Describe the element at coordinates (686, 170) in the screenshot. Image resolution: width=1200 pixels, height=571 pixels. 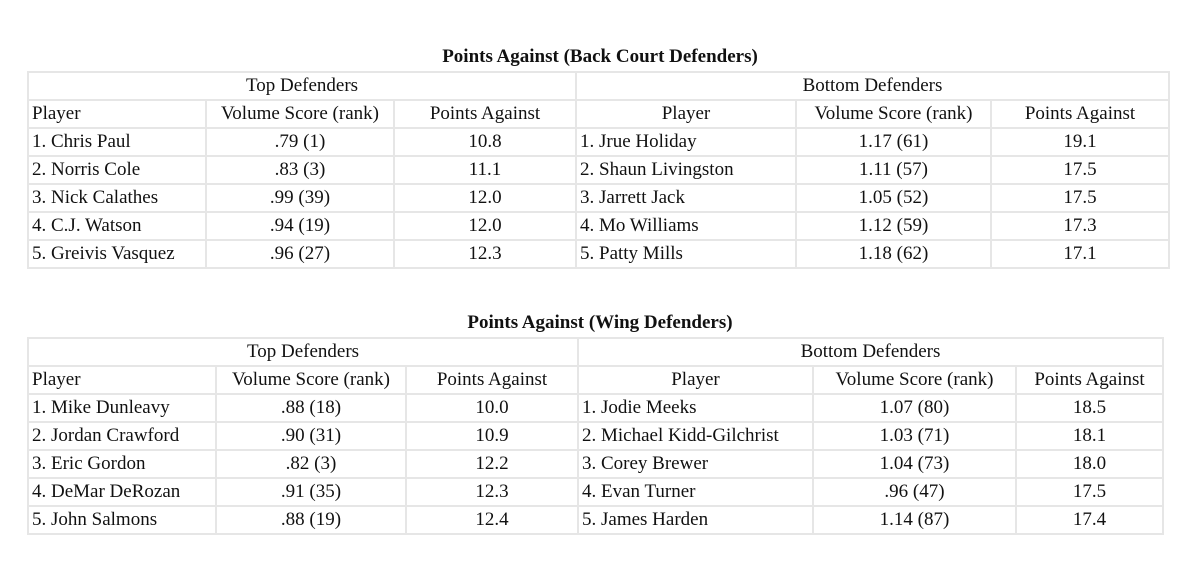
I see `player-cell: 2. Shaun Livingston` at that location.